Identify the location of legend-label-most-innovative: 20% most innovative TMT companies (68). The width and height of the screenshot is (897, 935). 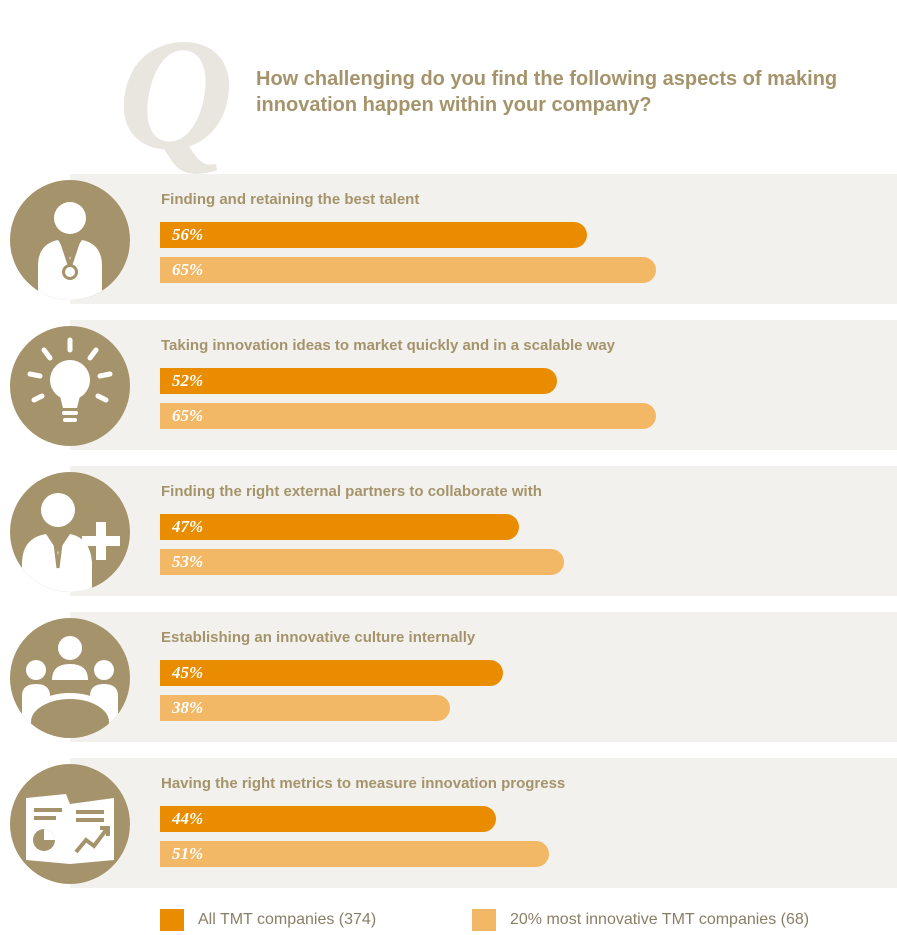
(660, 919).